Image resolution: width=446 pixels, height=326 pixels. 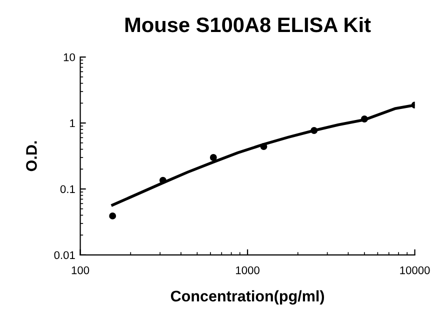 What do you see at coordinates (248, 24) in the screenshot?
I see `chart-title: Mouse S100A8 ELISA Kit` at bounding box center [248, 24].